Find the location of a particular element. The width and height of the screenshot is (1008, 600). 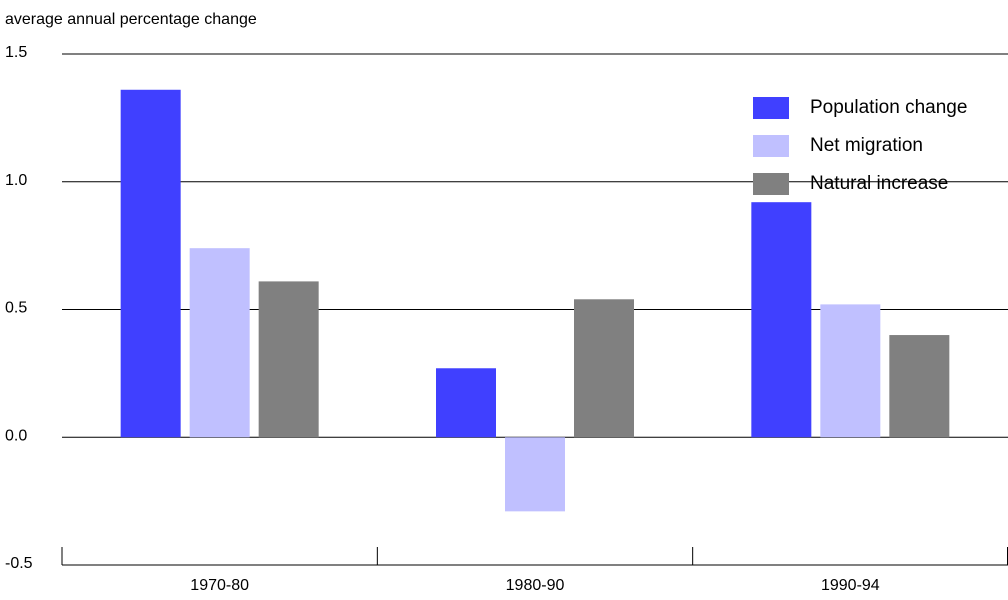

x-tick-label: 1980-90 is located at coordinates (535, 585).